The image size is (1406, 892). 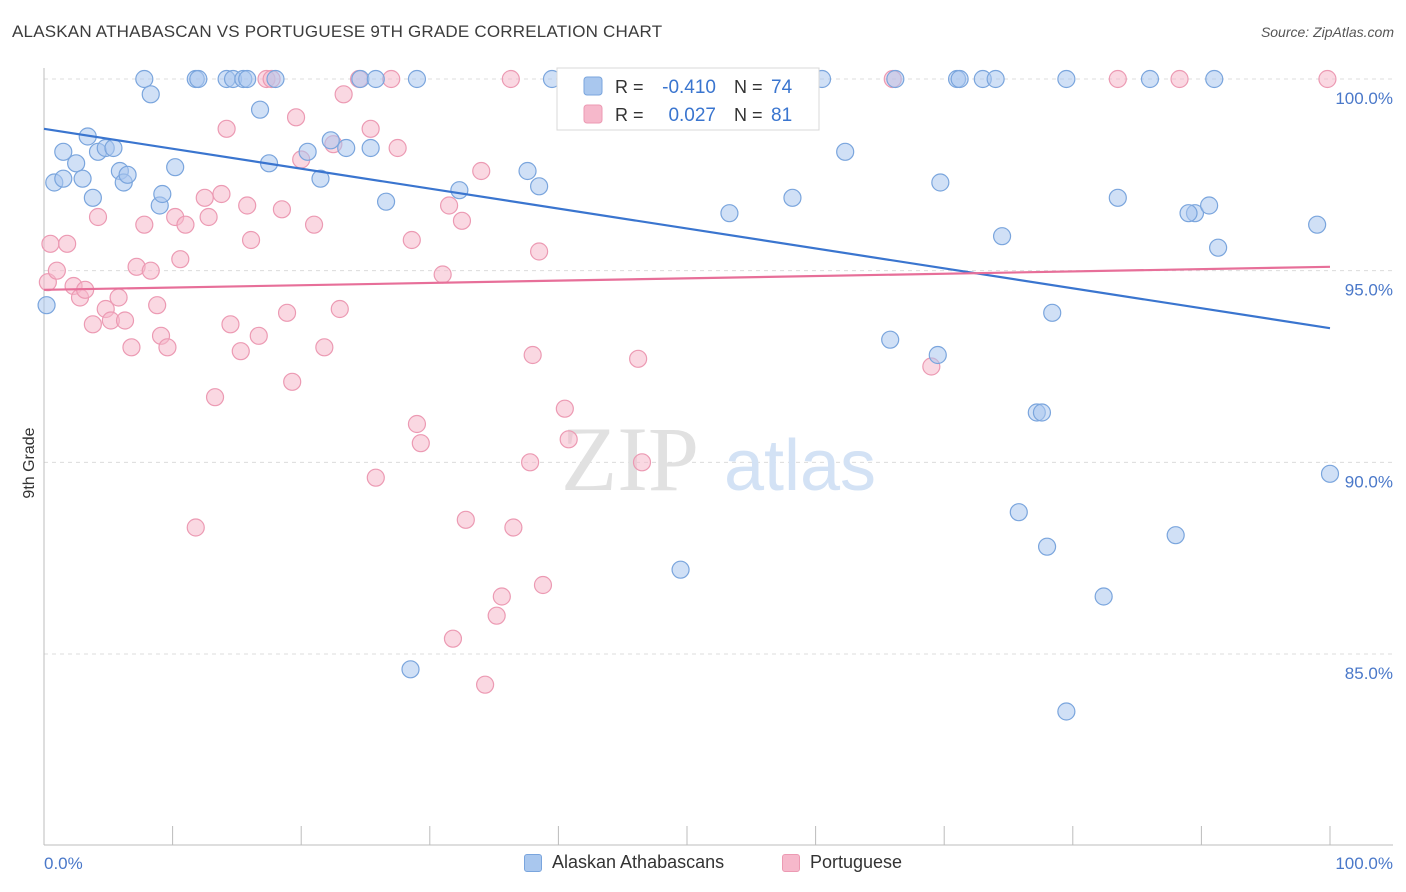 I want to click on y-tick-label: 85.0%, so click(x=1369, y=673).